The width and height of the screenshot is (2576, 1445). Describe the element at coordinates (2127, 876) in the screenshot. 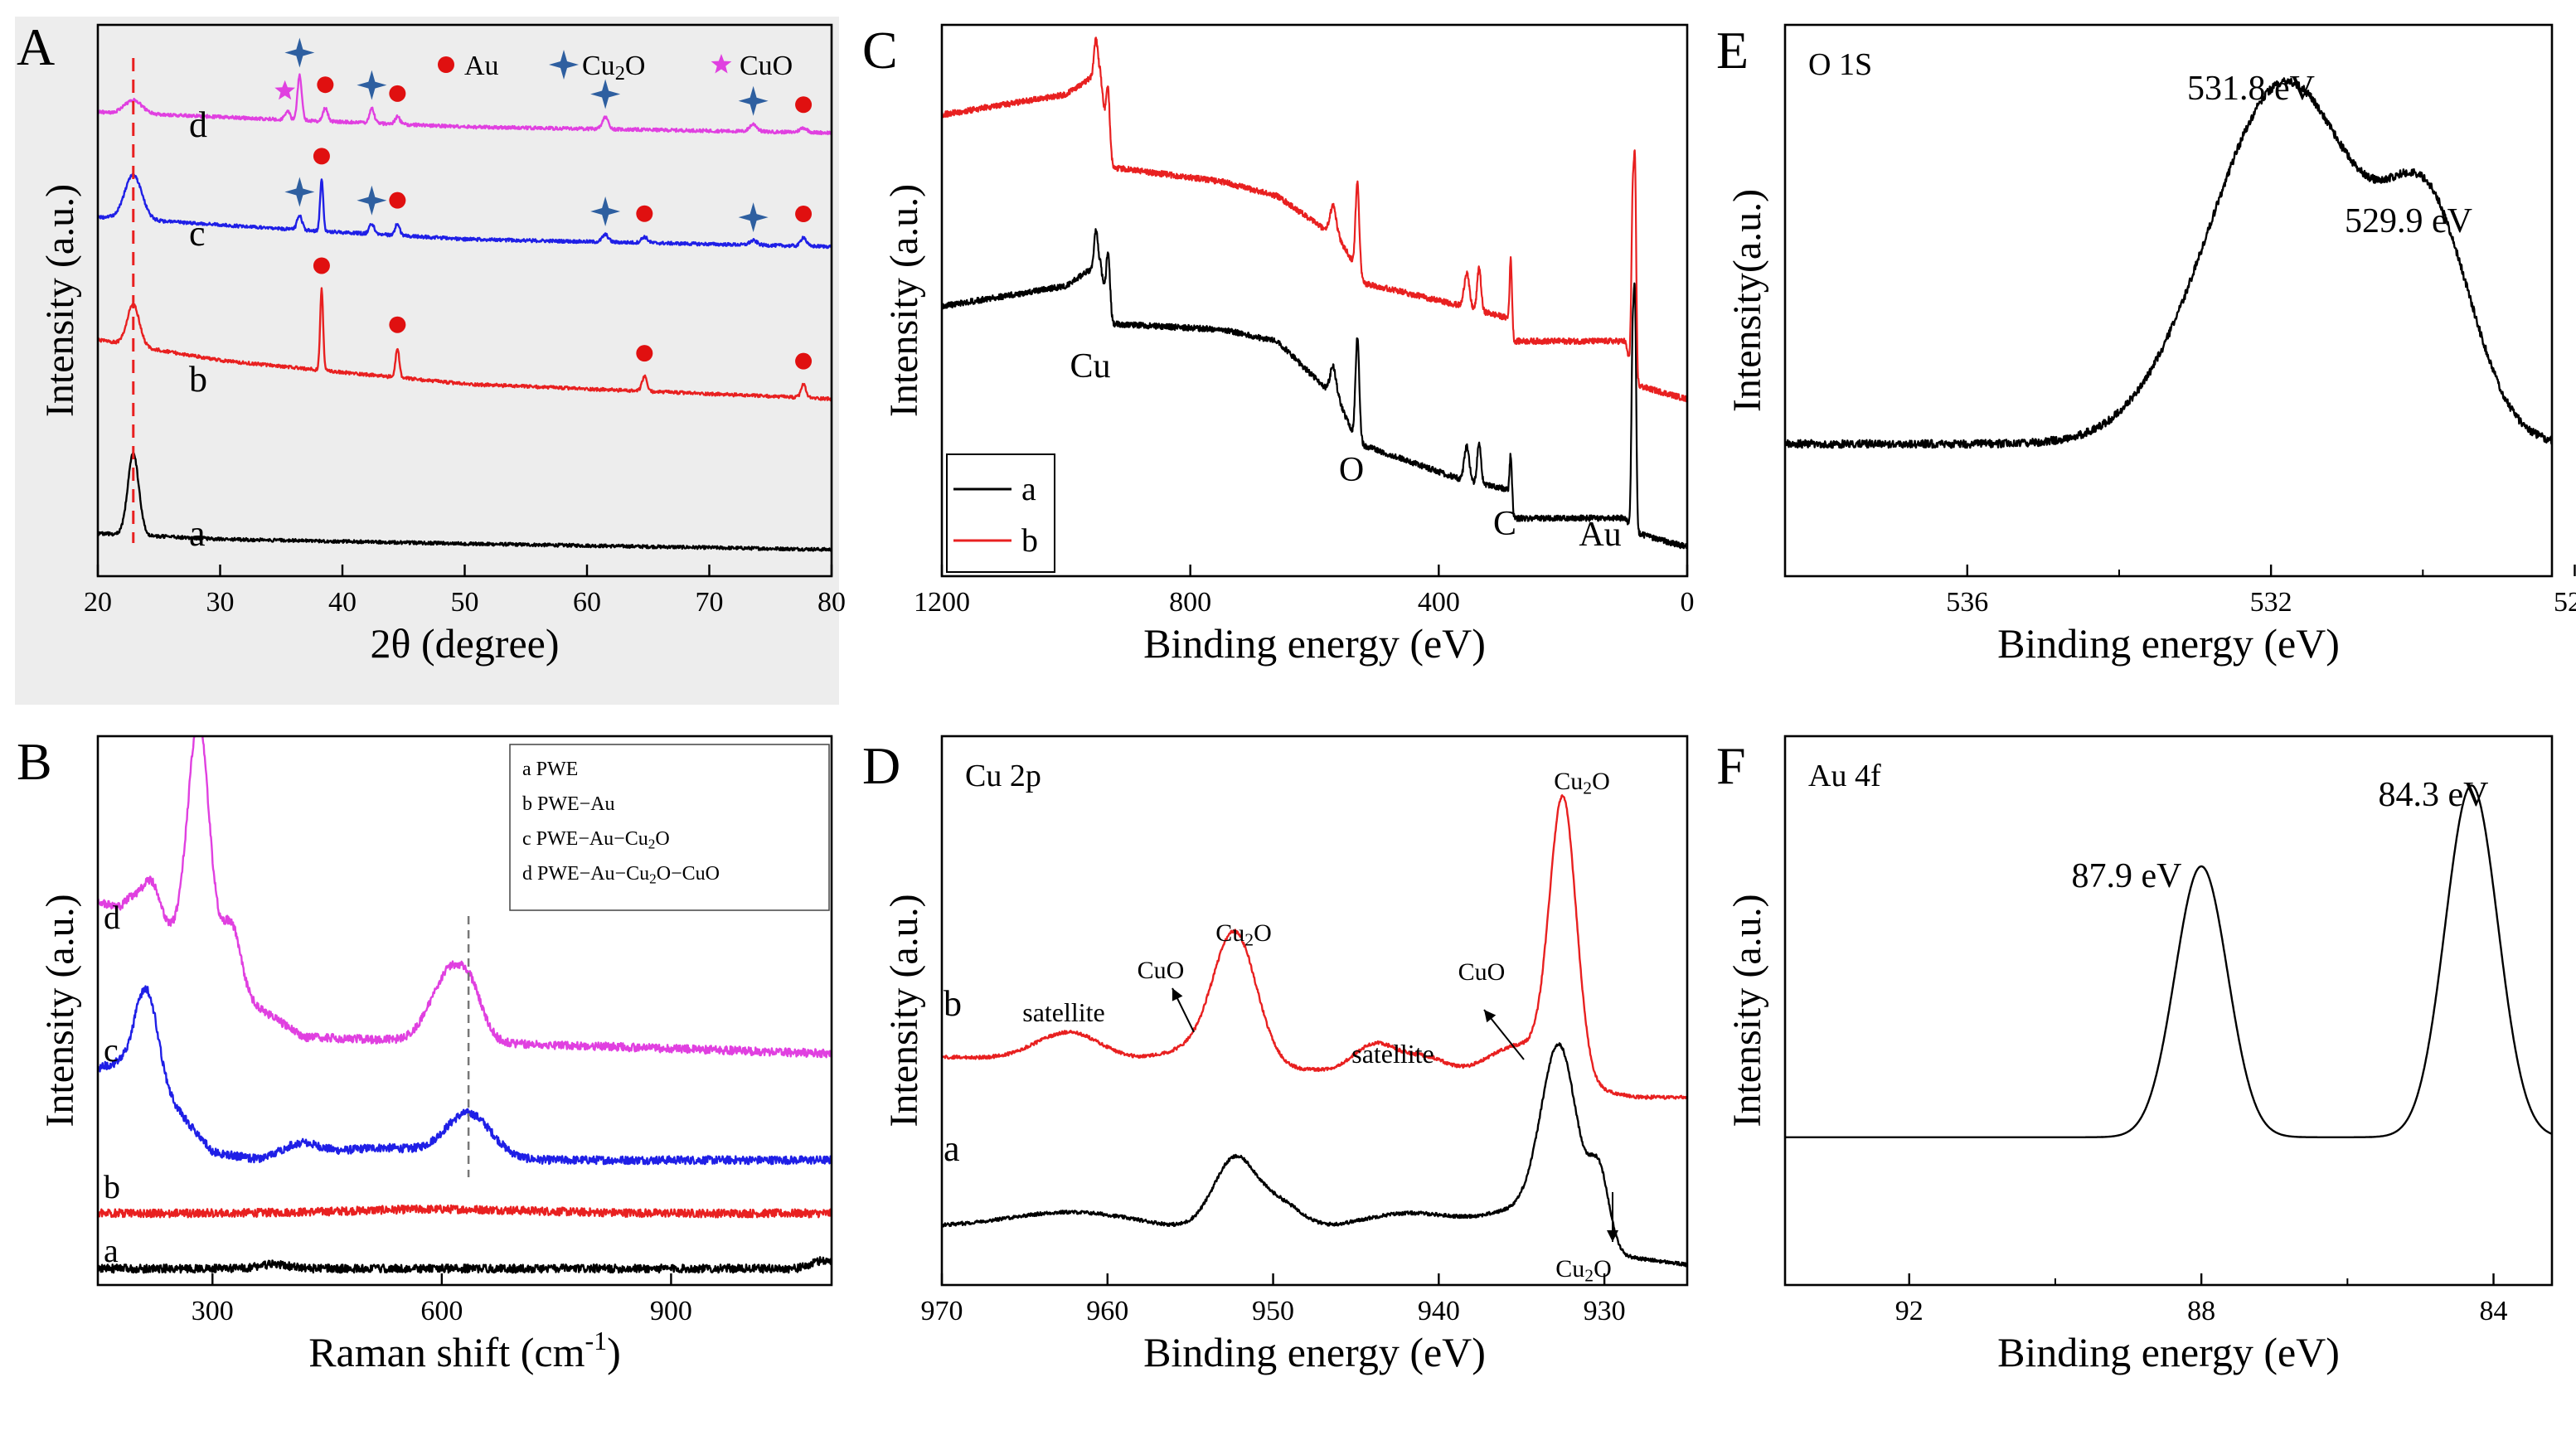

I see `annotation-peak-1: 87.9 eV` at that location.